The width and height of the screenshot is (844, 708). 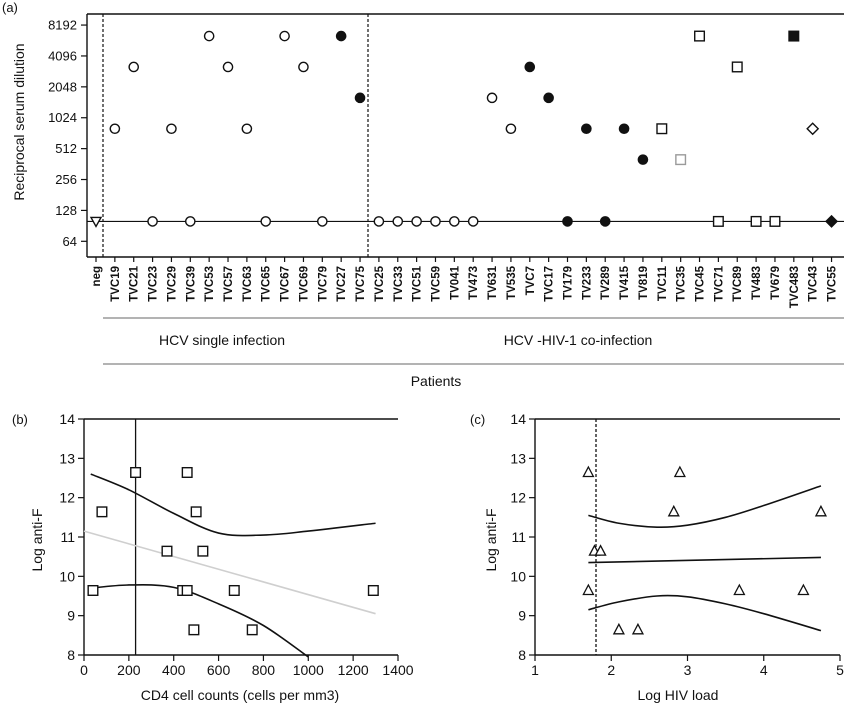 What do you see at coordinates (172, 284) in the screenshot?
I see `panel-a-x-tick-label: TVC29` at bounding box center [172, 284].